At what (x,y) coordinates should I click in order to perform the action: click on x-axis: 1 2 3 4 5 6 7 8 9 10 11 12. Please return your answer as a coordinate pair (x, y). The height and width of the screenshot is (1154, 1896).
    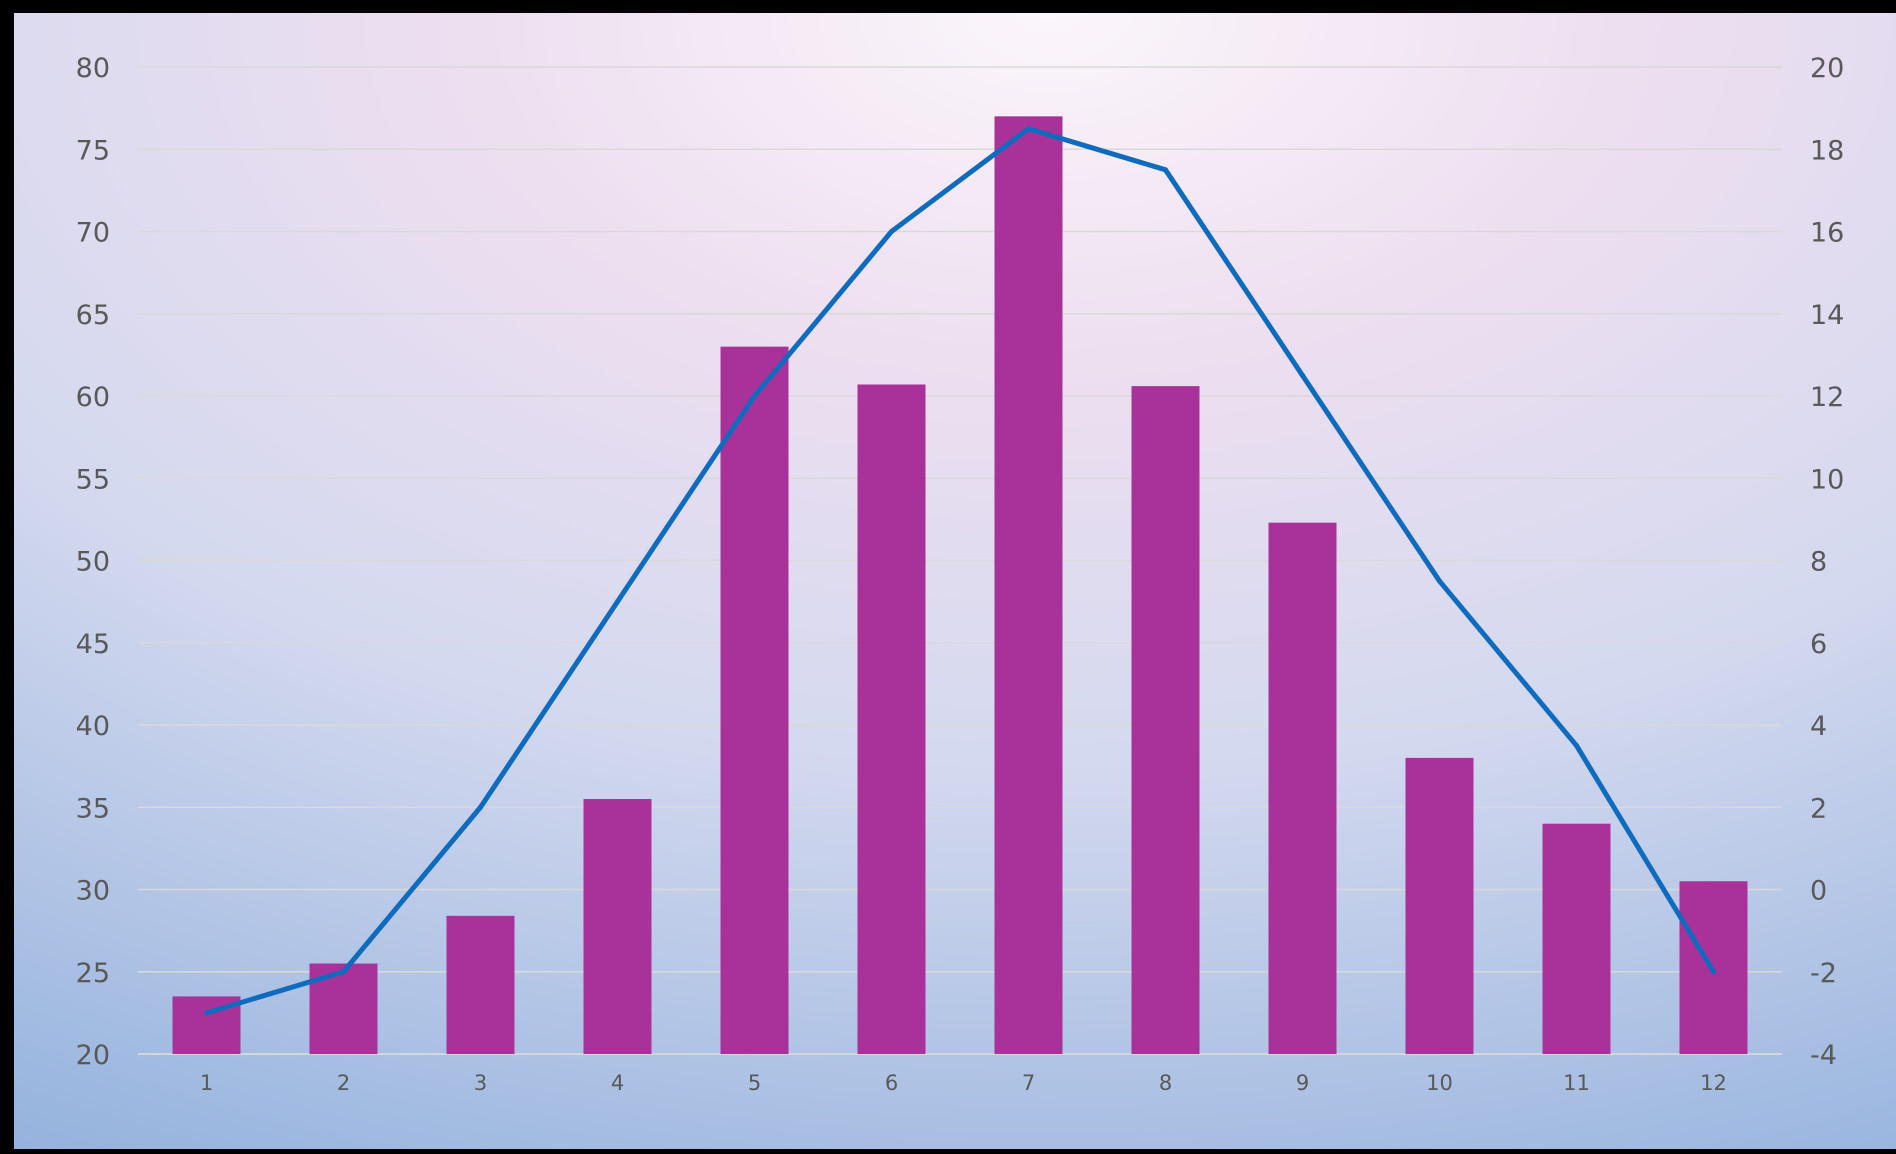
    Looking at the image, I should click on (963, 1083).